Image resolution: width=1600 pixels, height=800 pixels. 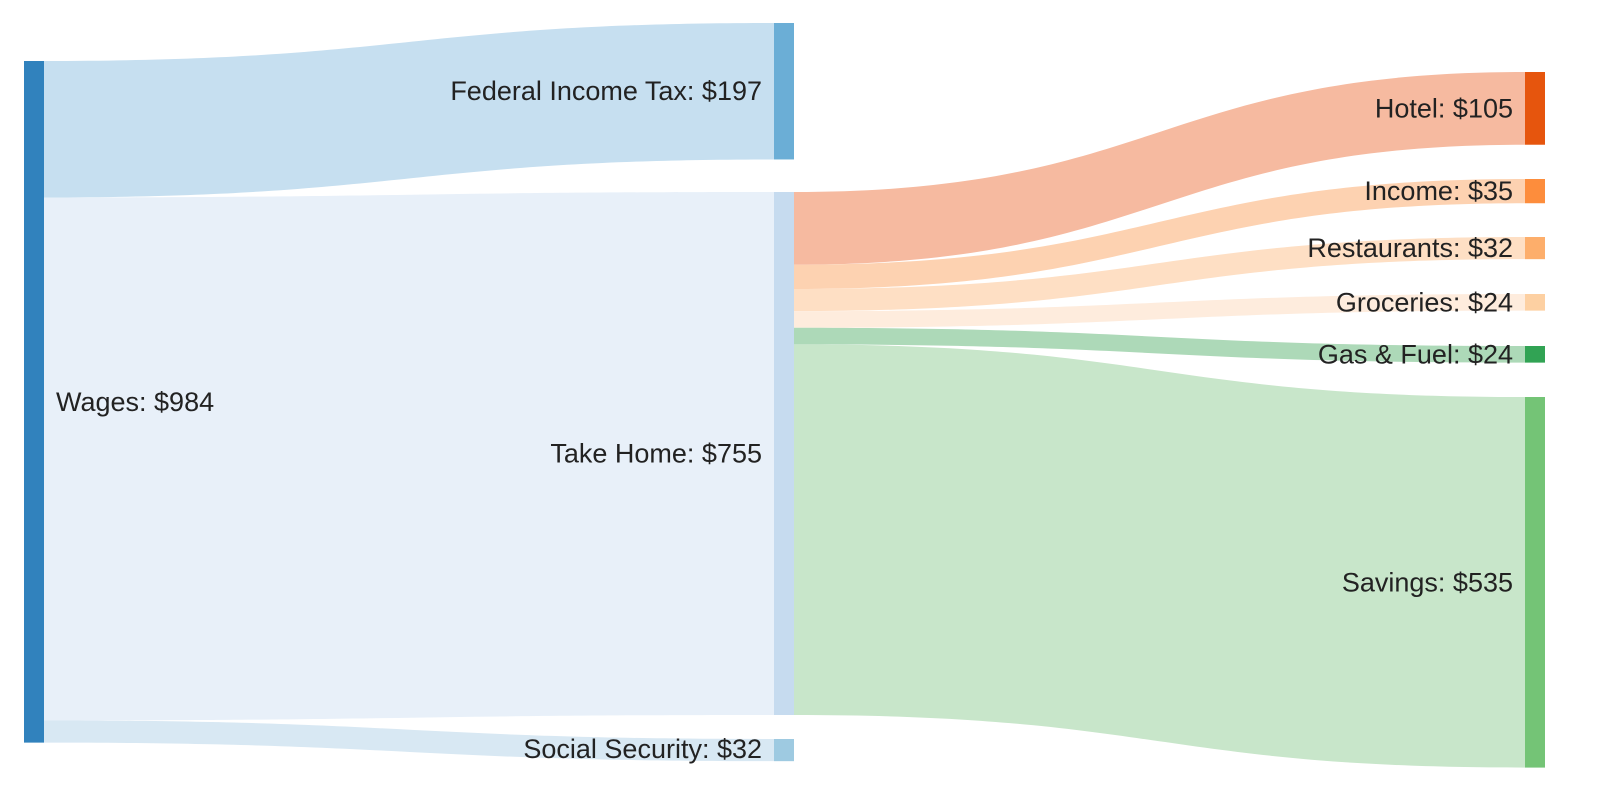 I want to click on node-label-federal: Federal Income Tax: $197, so click(x=606, y=91).